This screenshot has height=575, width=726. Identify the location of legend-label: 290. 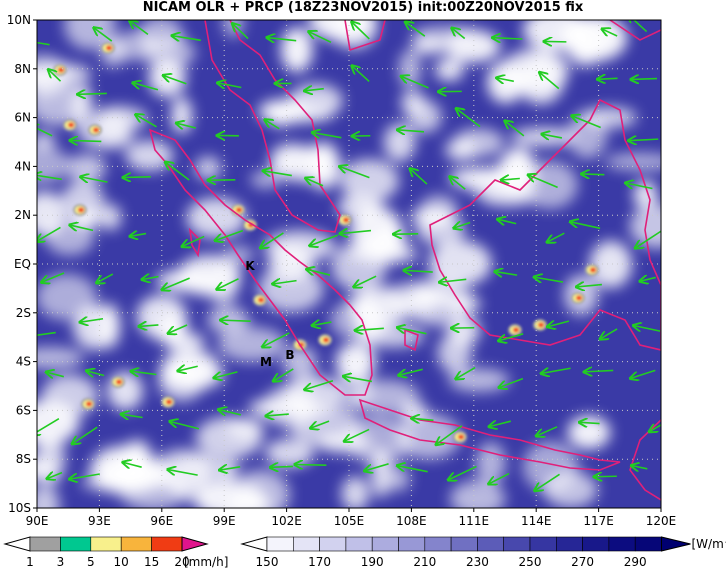
(635, 562).